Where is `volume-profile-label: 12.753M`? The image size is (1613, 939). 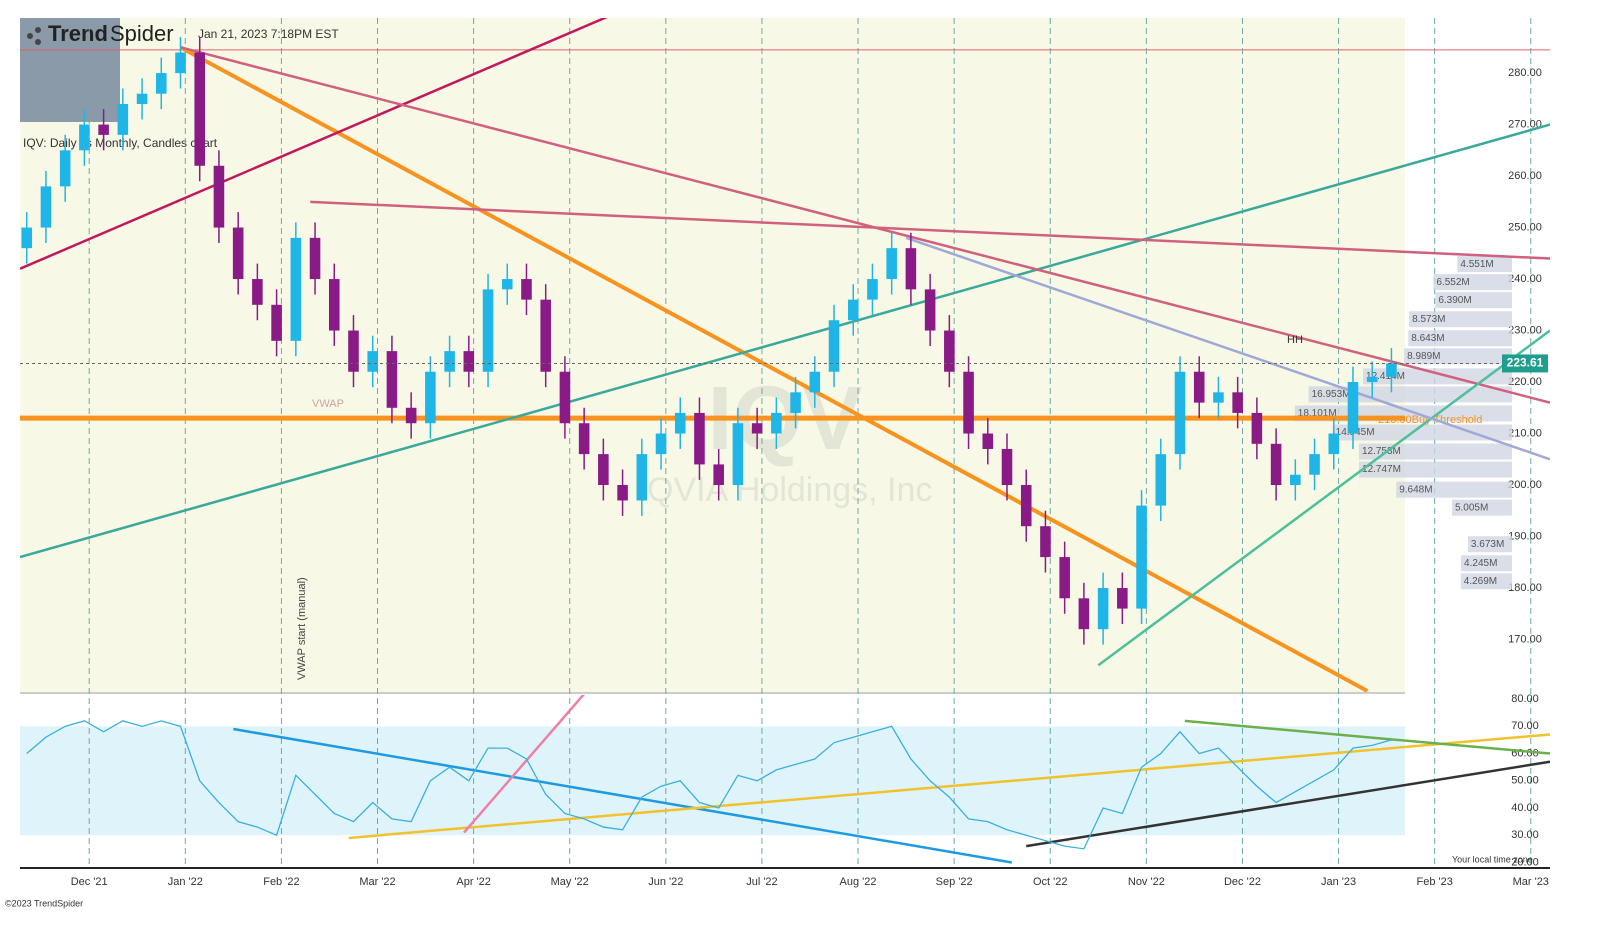
volume-profile-label: 12.753M is located at coordinates (1381, 451).